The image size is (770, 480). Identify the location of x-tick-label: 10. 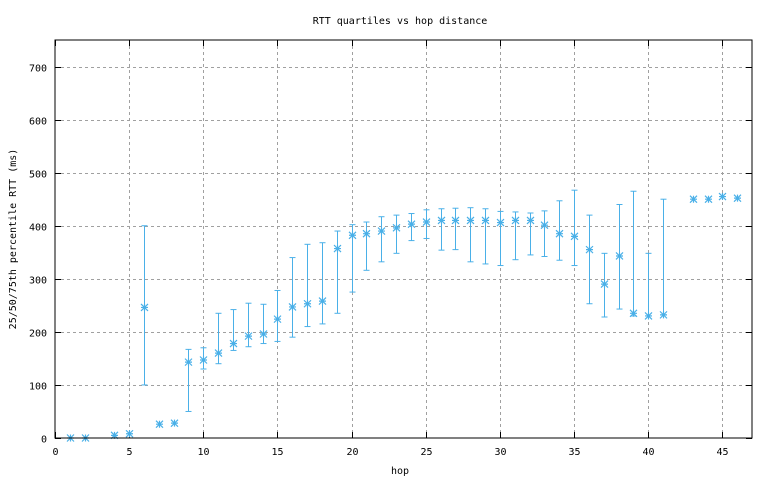
(203, 452).